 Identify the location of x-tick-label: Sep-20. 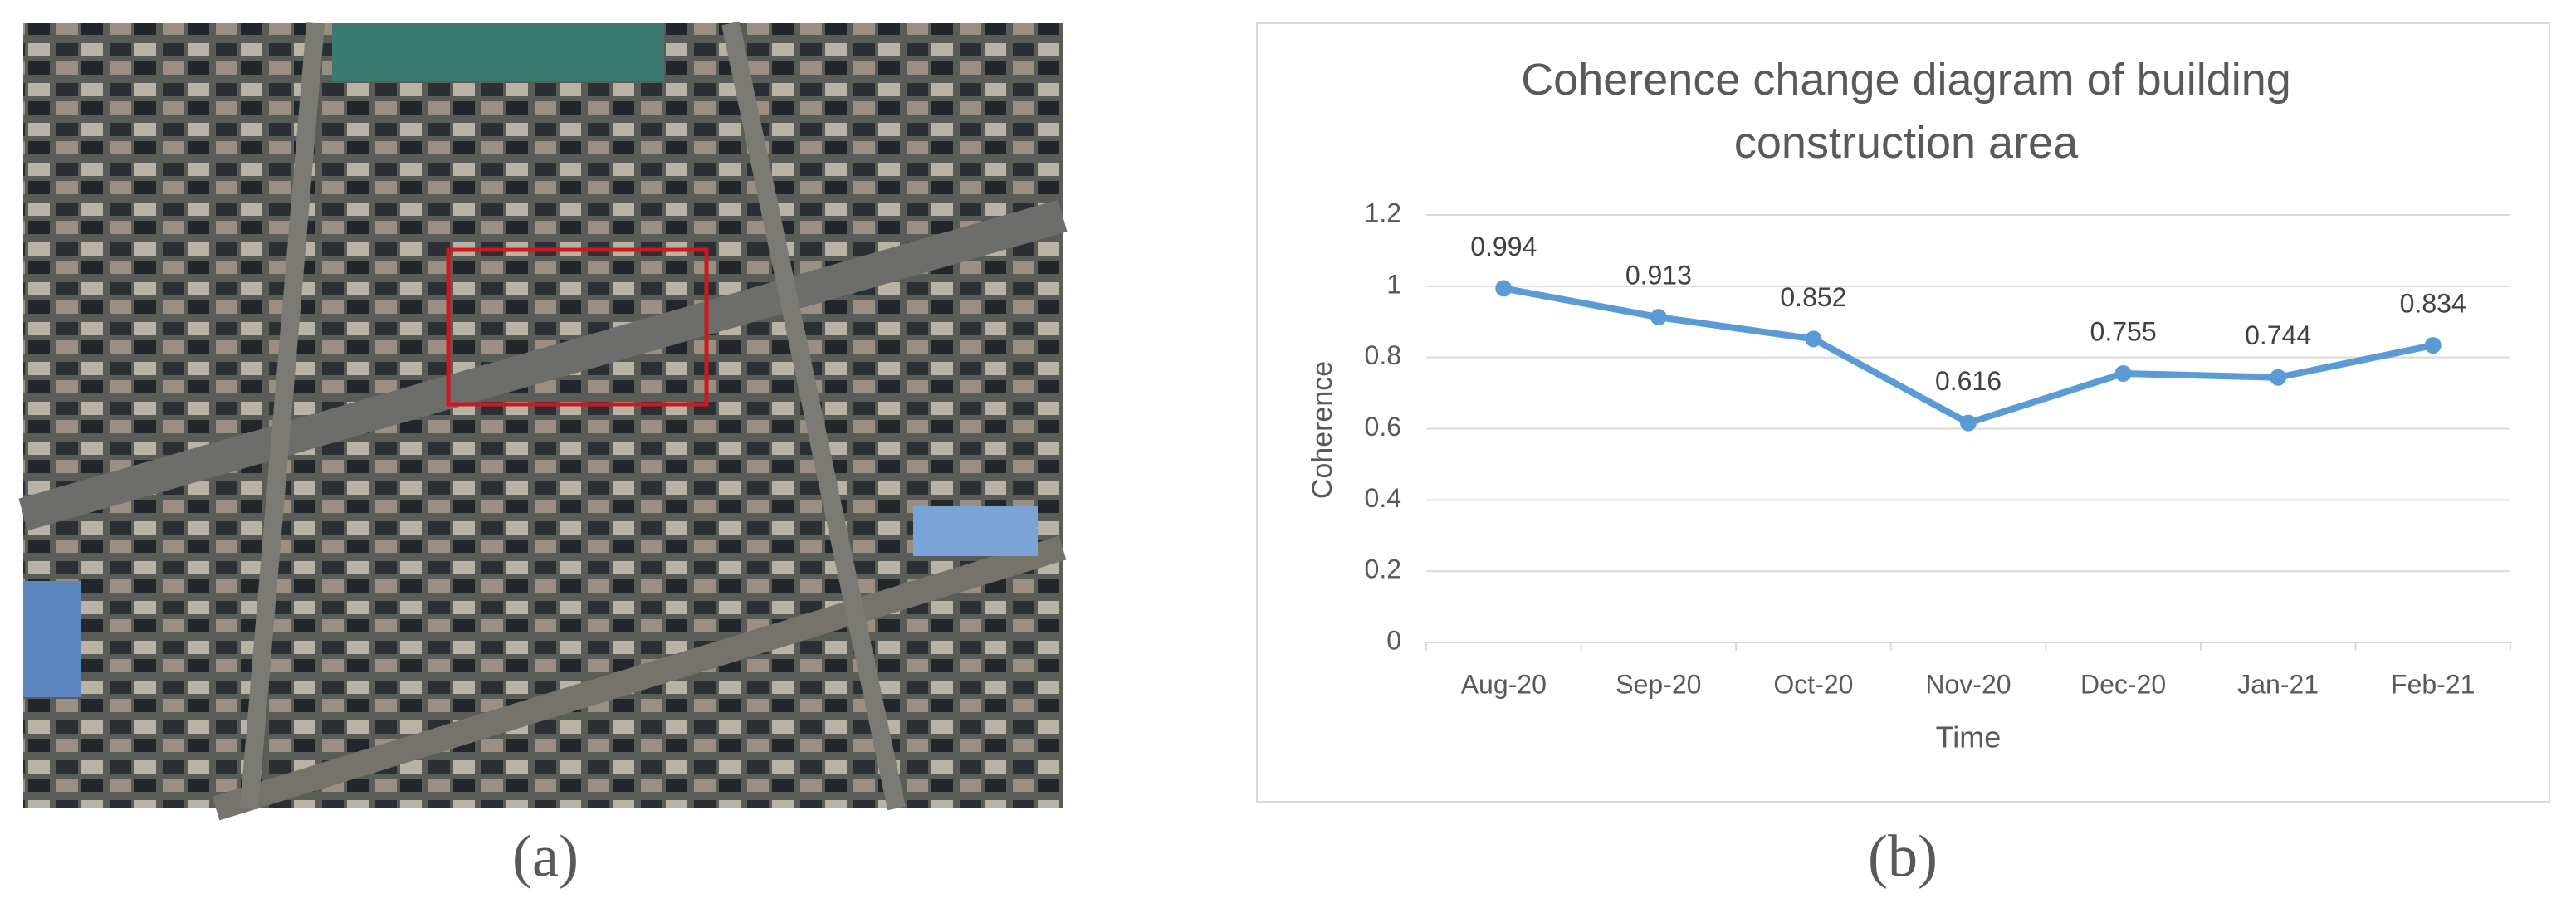
(1658, 684).